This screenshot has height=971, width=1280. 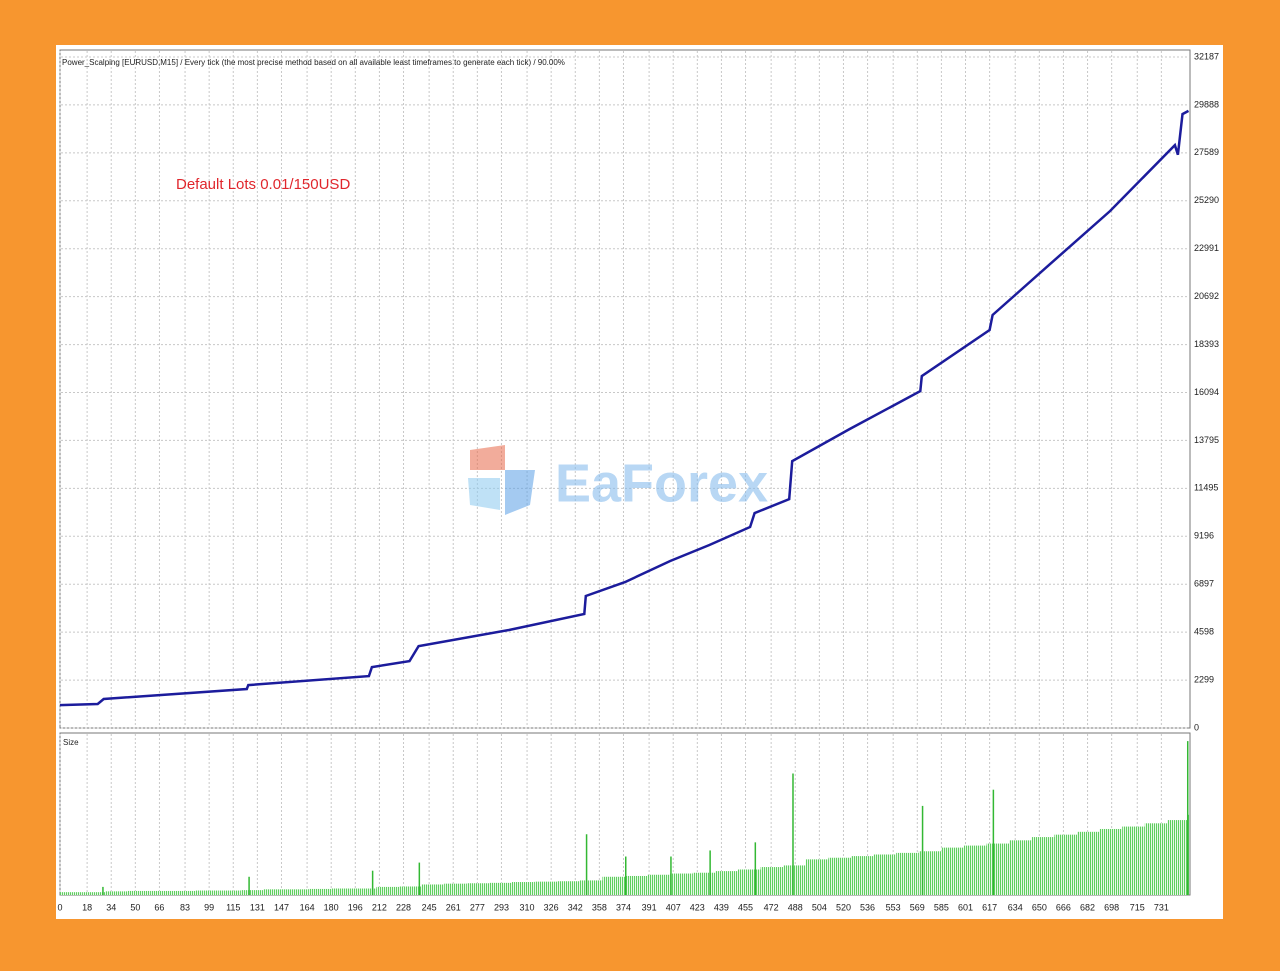 What do you see at coordinates (453, 907) in the screenshot?
I see `x-tick-label: 261` at bounding box center [453, 907].